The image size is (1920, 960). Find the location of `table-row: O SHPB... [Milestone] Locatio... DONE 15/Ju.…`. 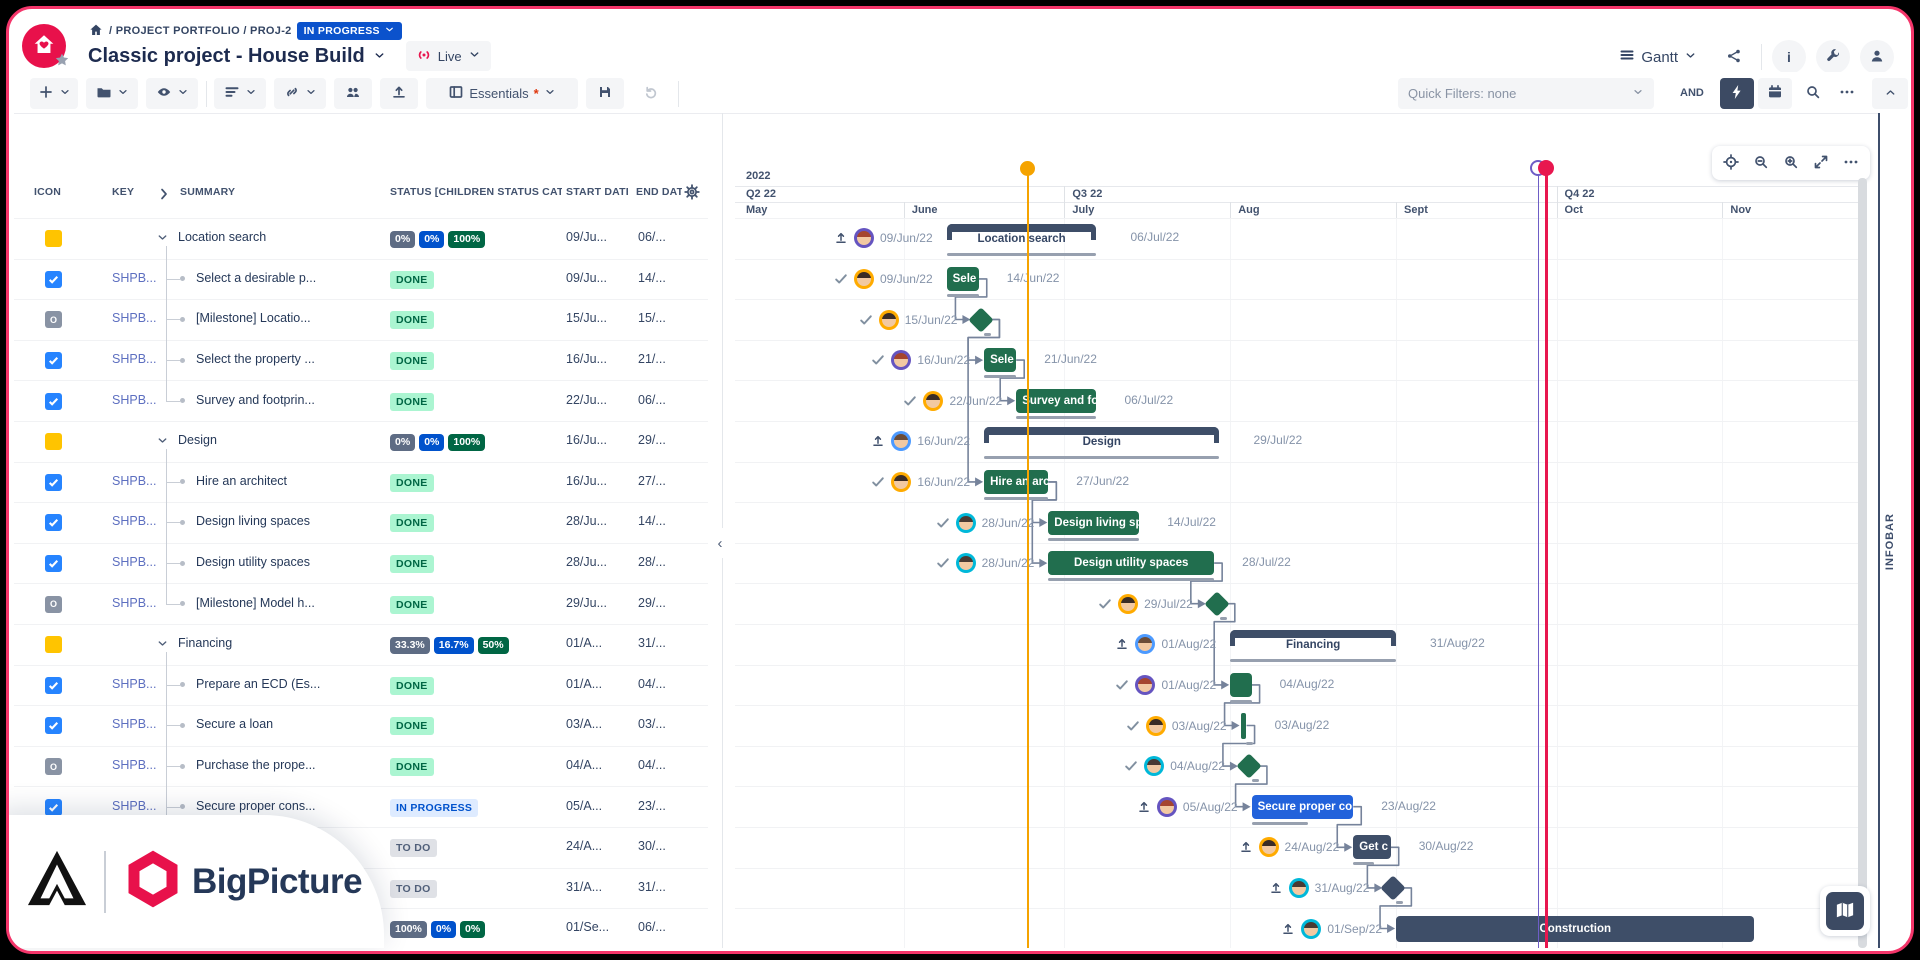

table-row: O SHPB... [Milestone] Locatio... DONE 15/Ju.… is located at coordinates (361, 319).